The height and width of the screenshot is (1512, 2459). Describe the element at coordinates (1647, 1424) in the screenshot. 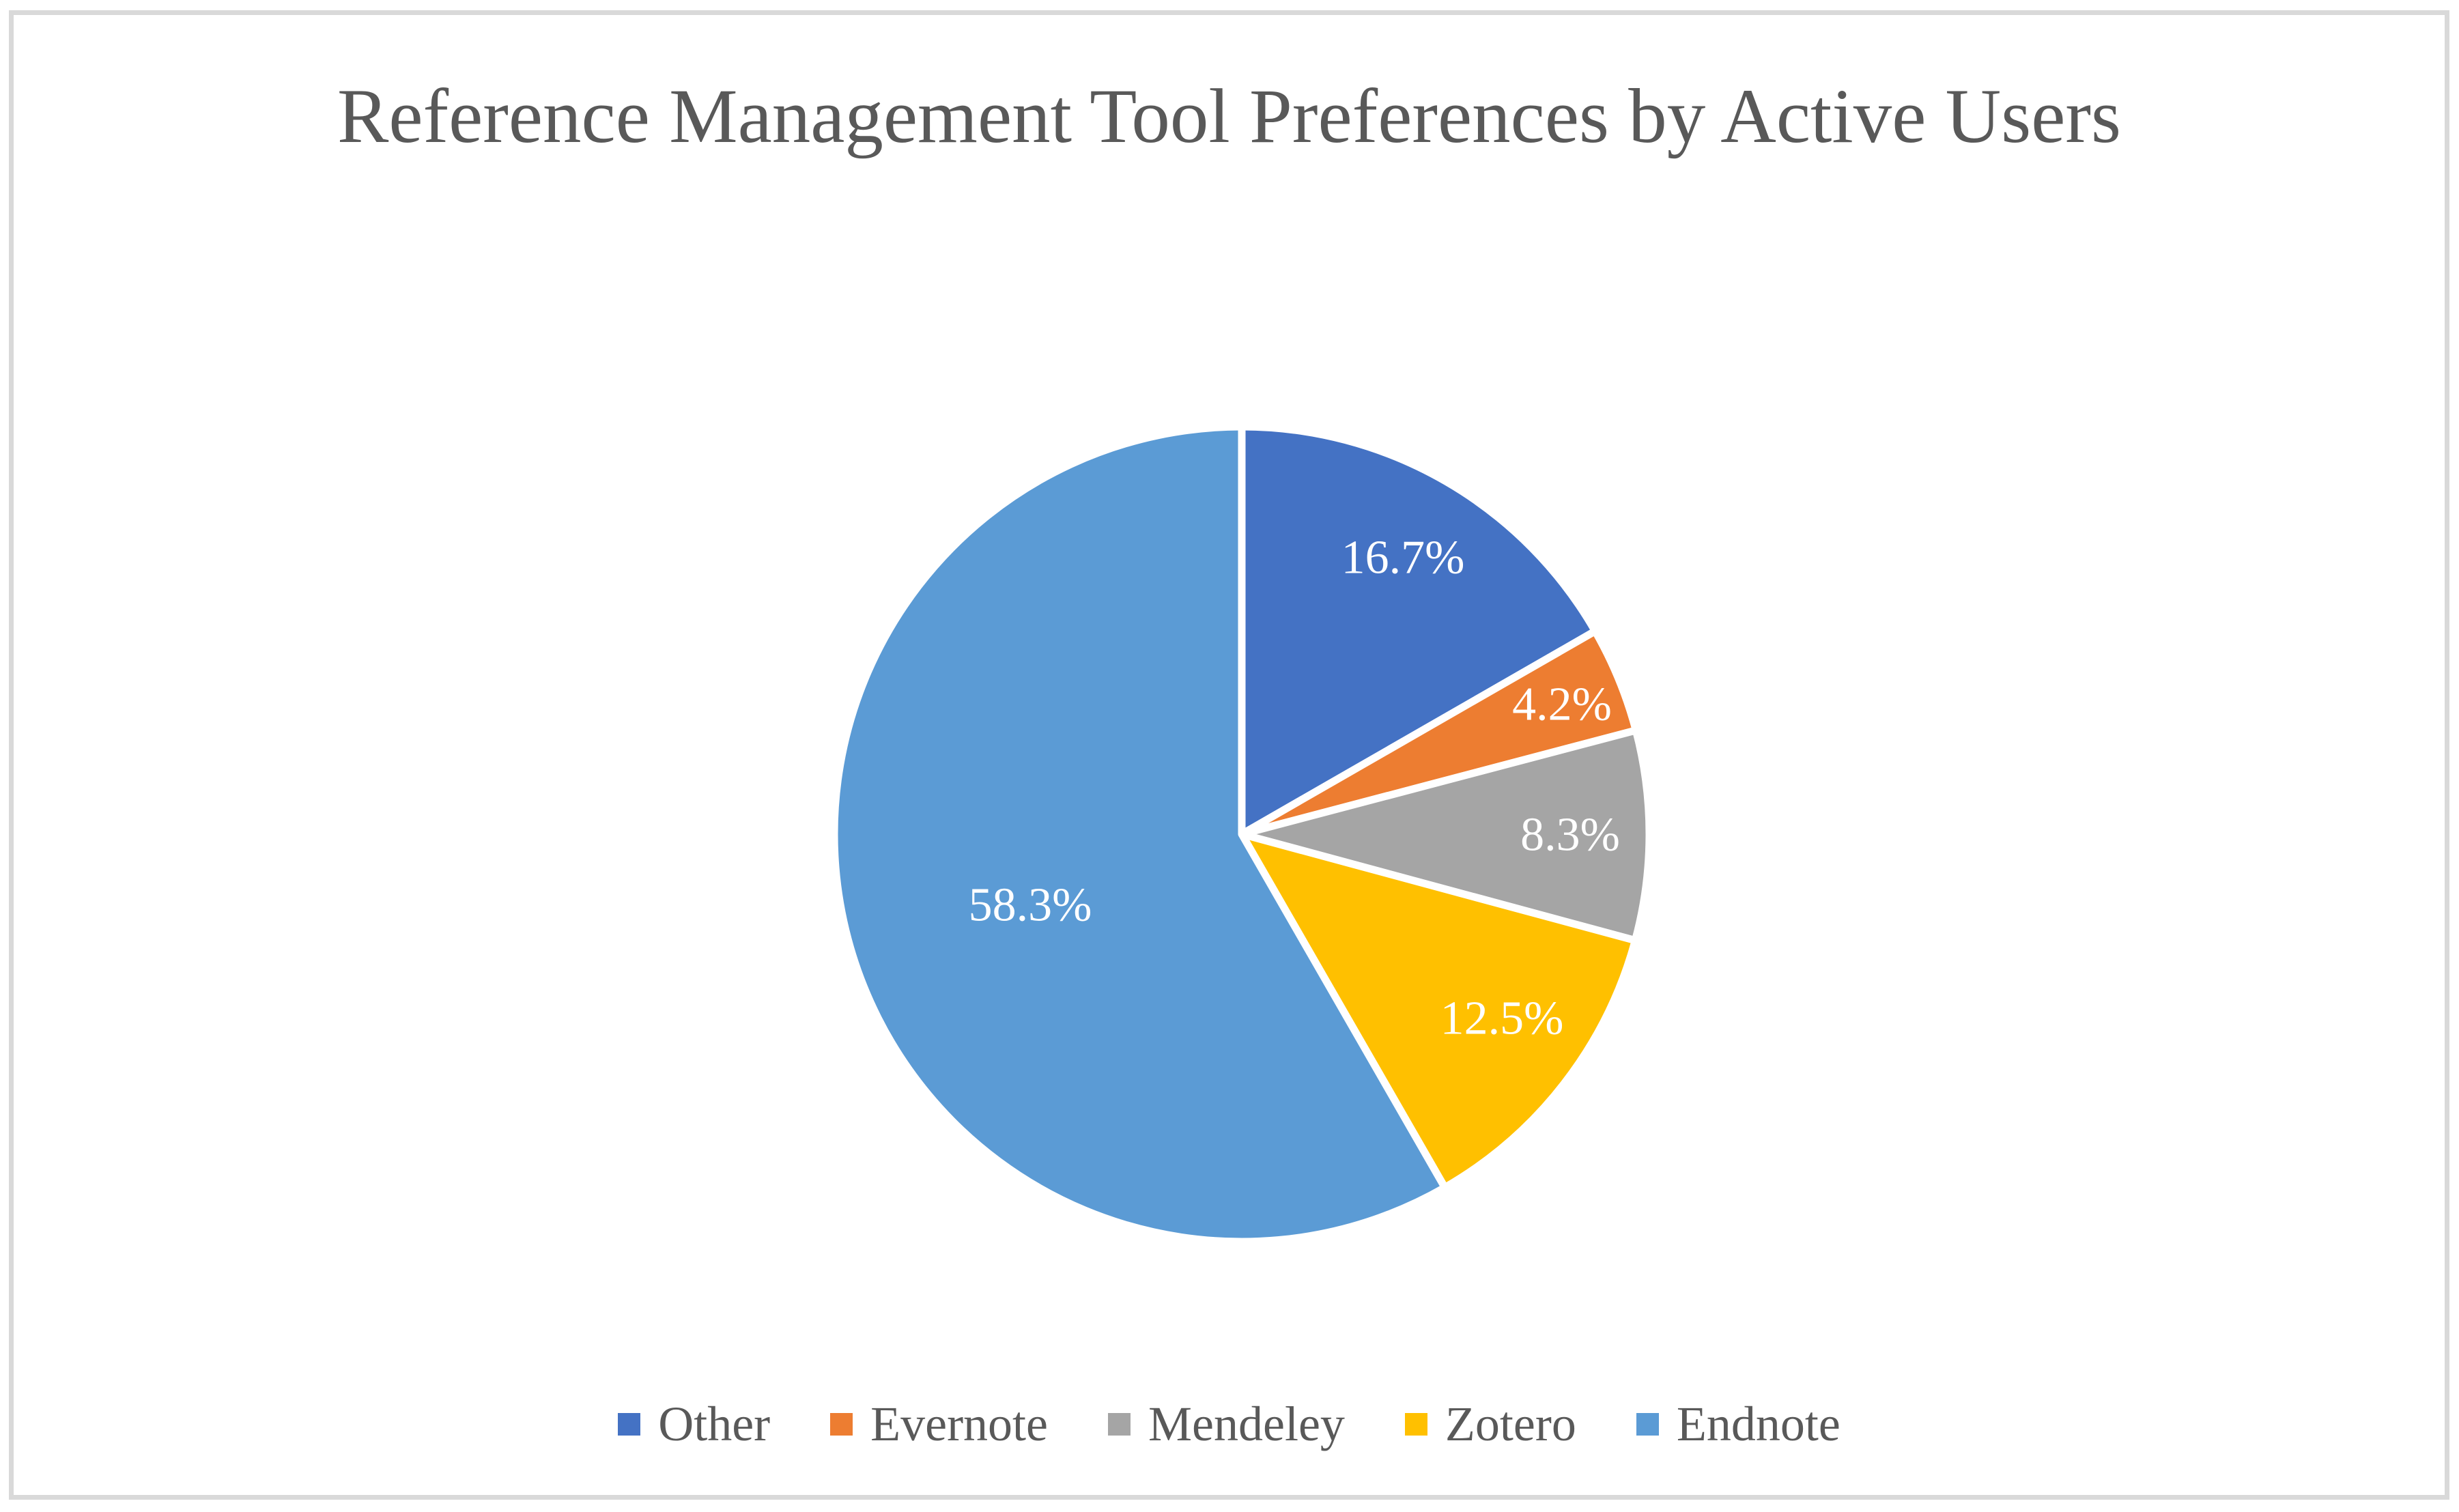

I see `legend-swatch-endnote` at that location.